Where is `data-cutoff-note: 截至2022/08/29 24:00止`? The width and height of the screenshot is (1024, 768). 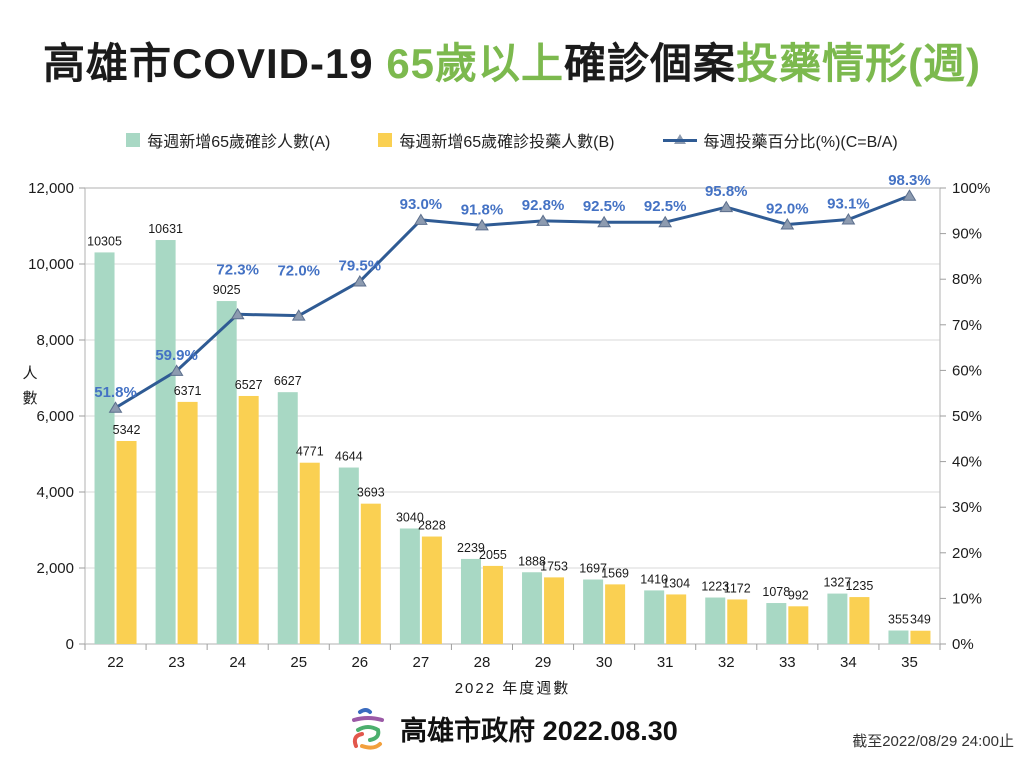 data-cutoff-note: 截至2022/08/29 24:00止 is located at coordinates (933, 741).